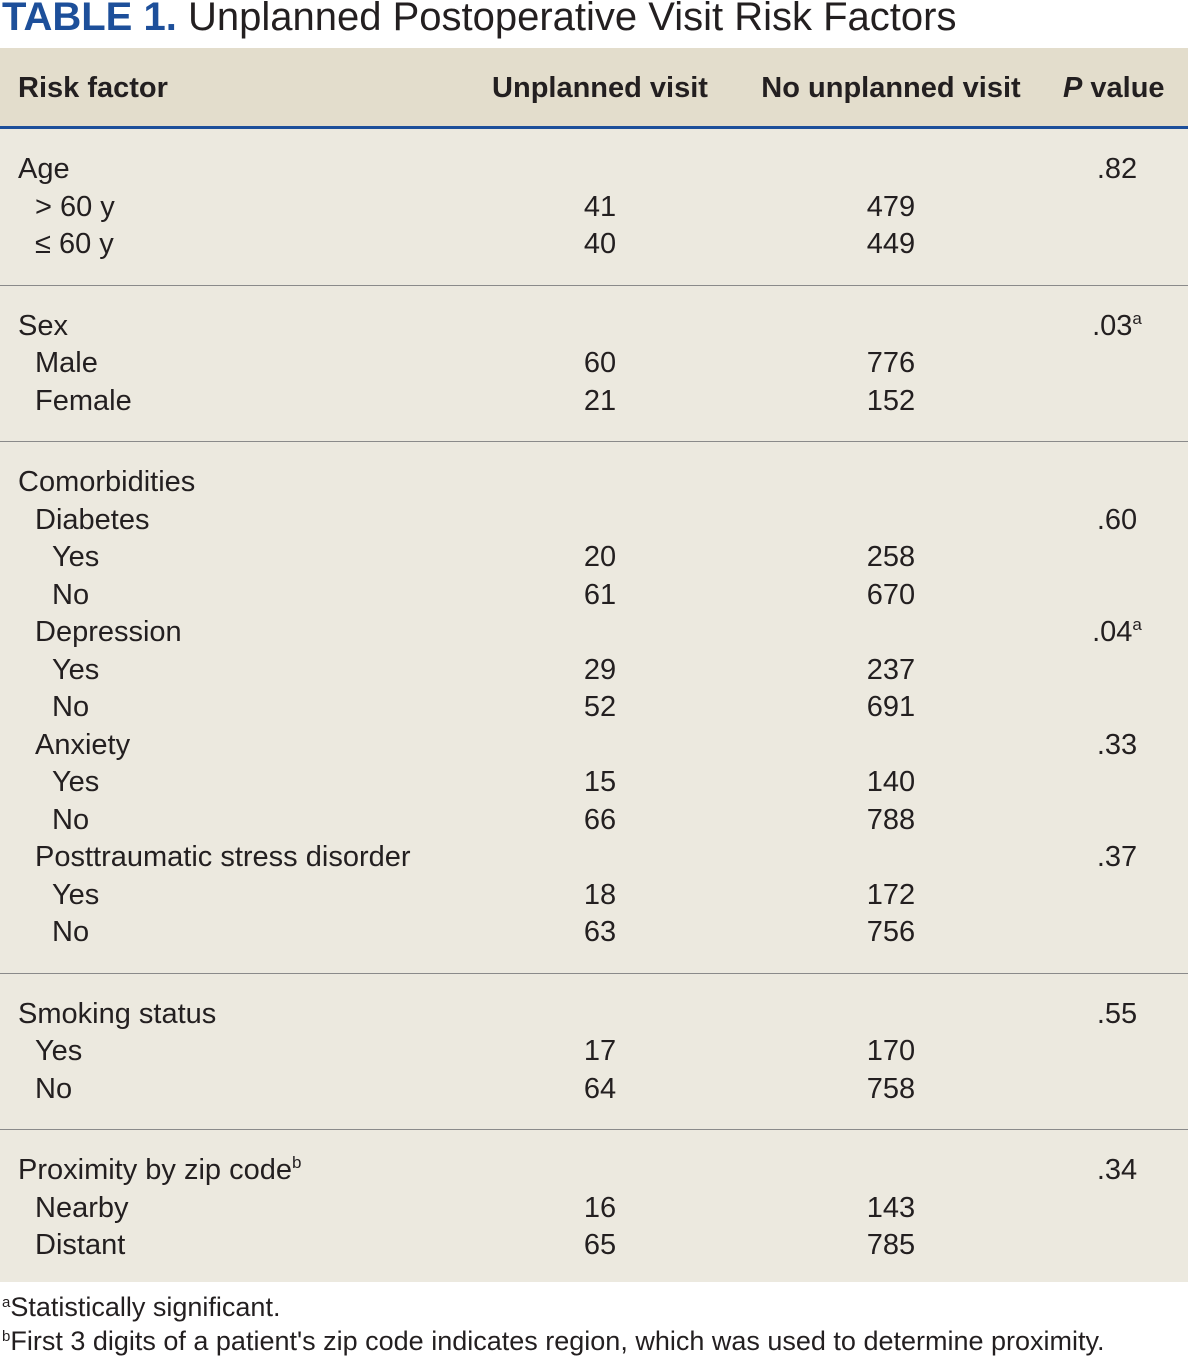 The image size is (1188, 1358). I want to click on label-text: Nearby, so click(82, 1207).